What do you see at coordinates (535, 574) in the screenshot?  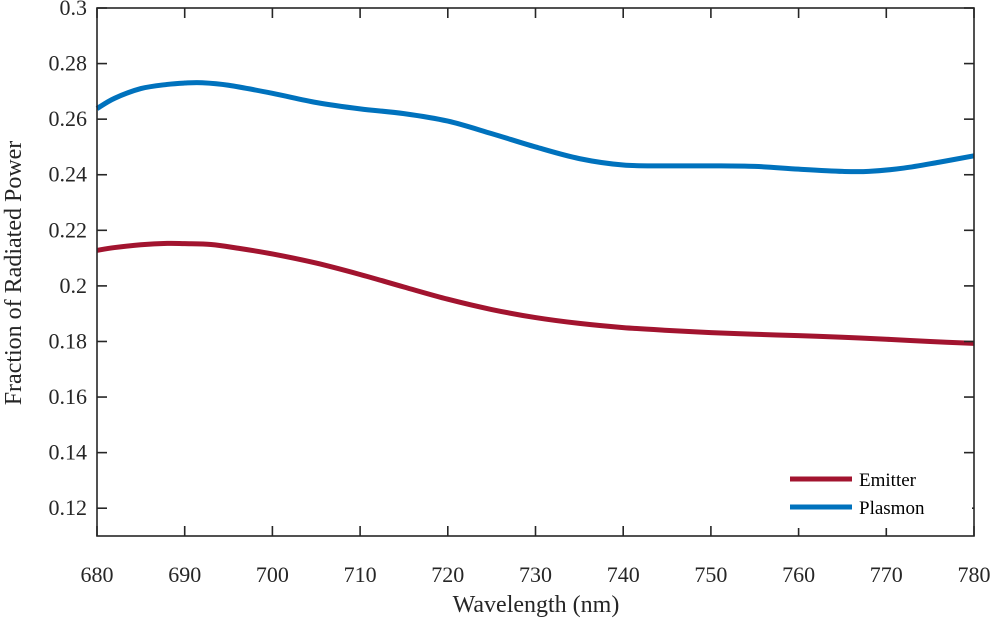 I see `x-tick-label: 730` at bounding box center [535, 574].